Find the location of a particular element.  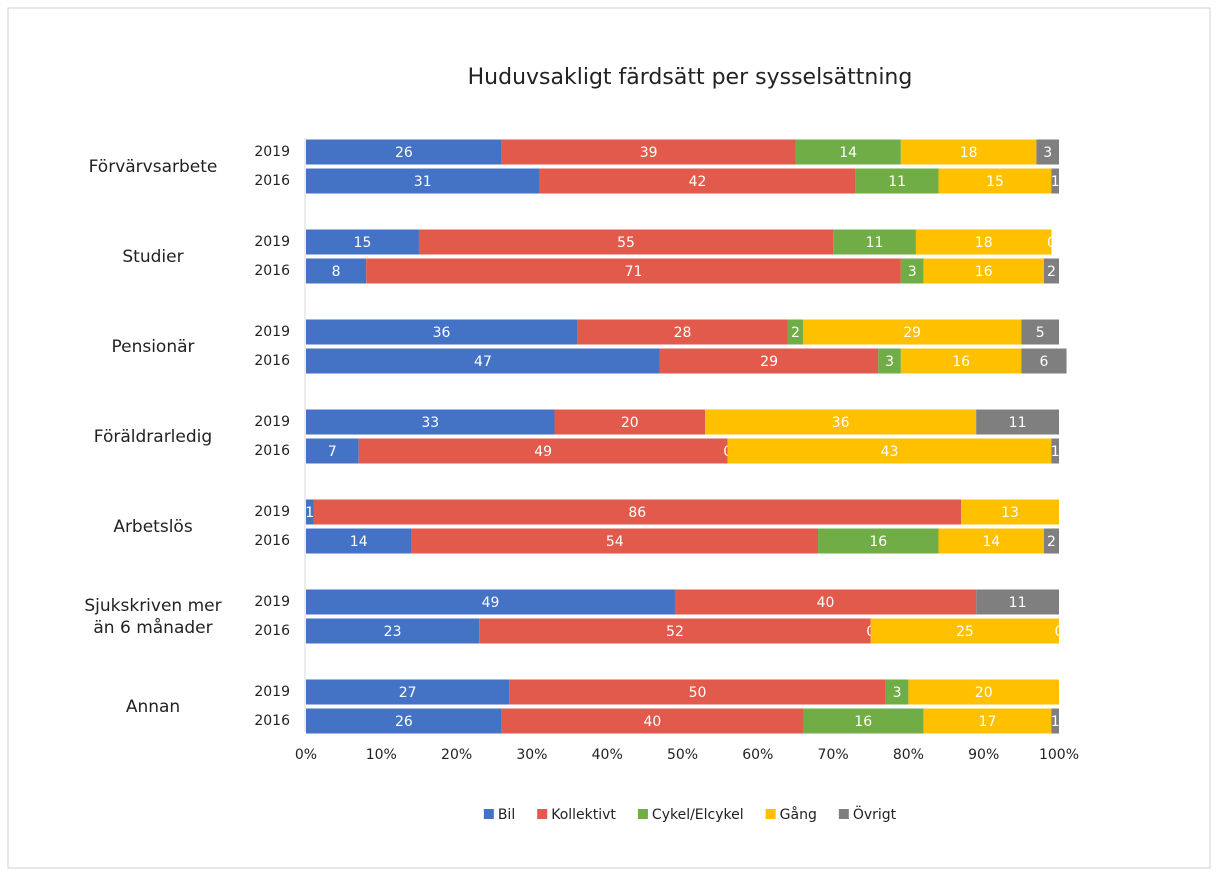

data-label: 55 is located at coordinates (626, 243).